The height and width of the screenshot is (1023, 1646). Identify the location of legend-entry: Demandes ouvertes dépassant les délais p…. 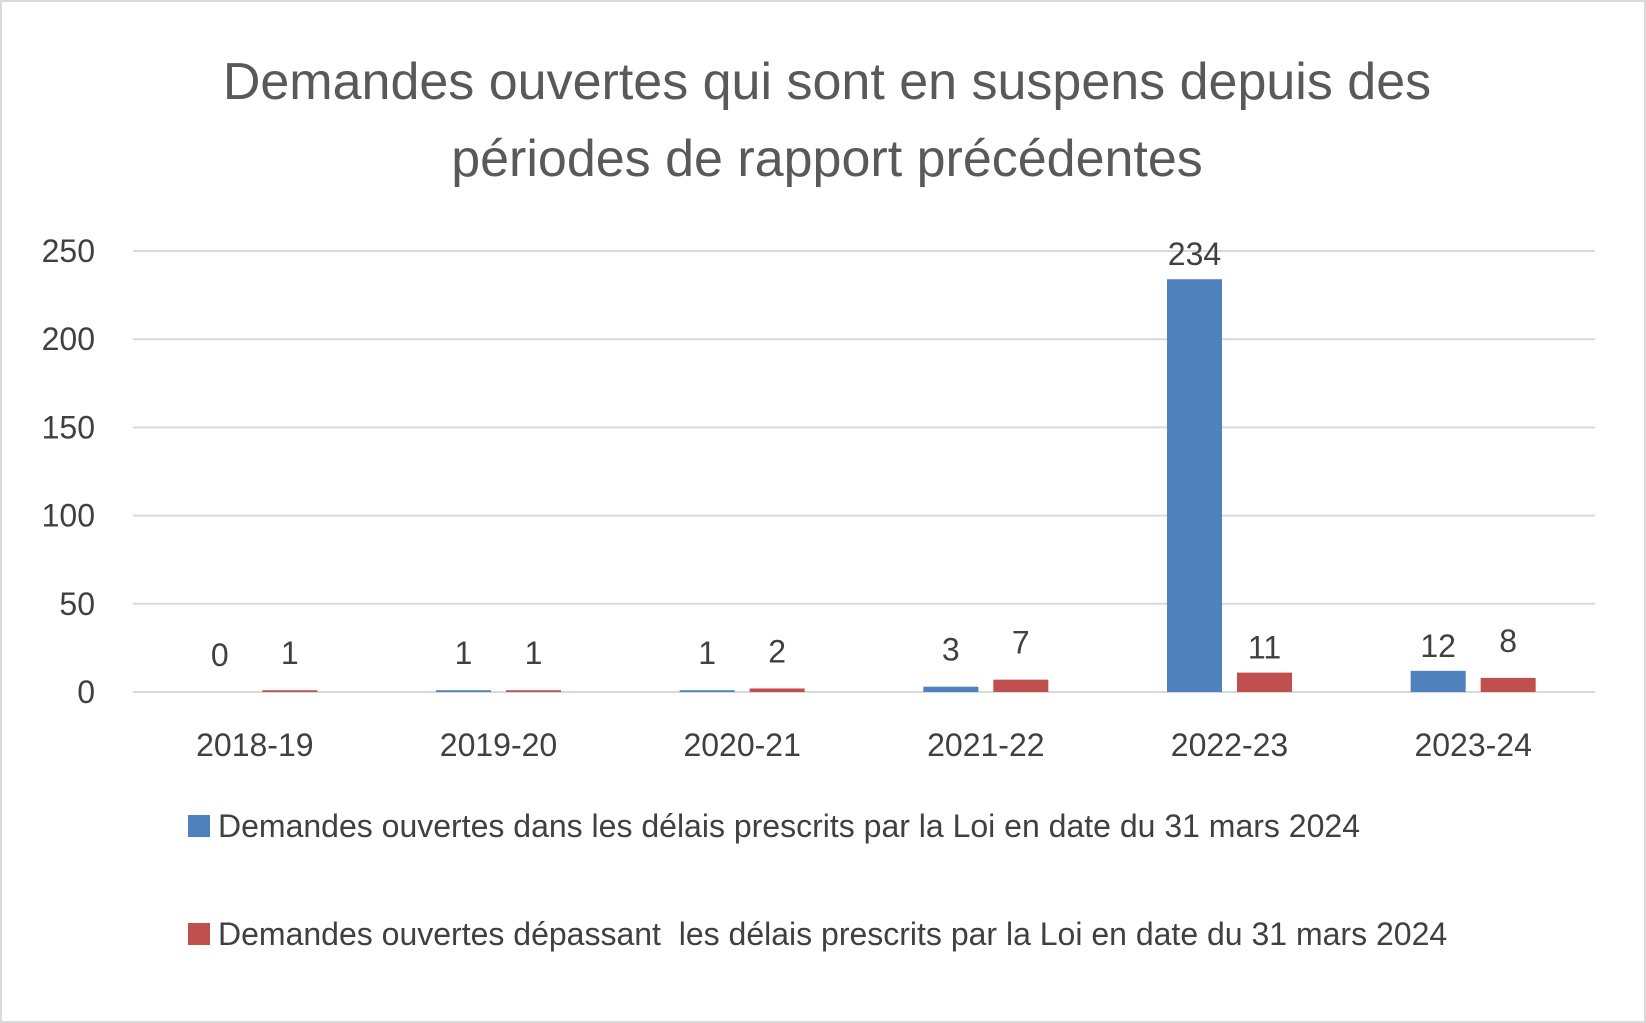
(888, 934).